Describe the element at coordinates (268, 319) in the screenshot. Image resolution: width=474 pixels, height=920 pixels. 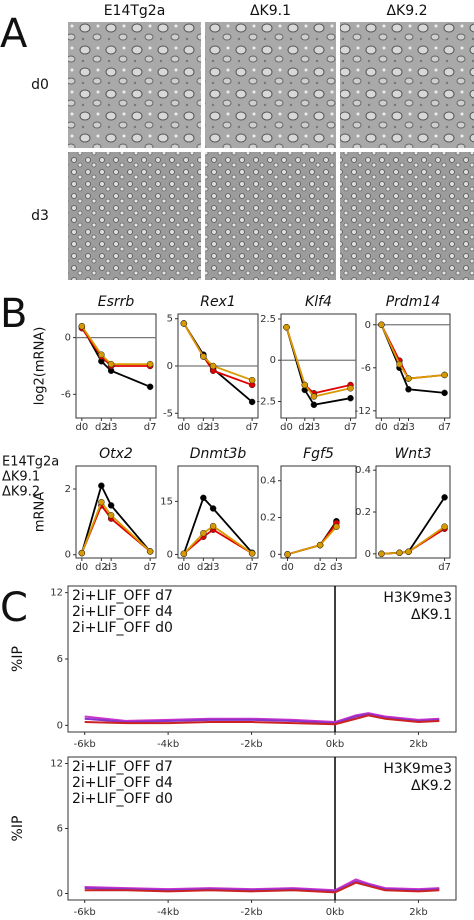
I see `y-tick-label: 2.5` at that location.